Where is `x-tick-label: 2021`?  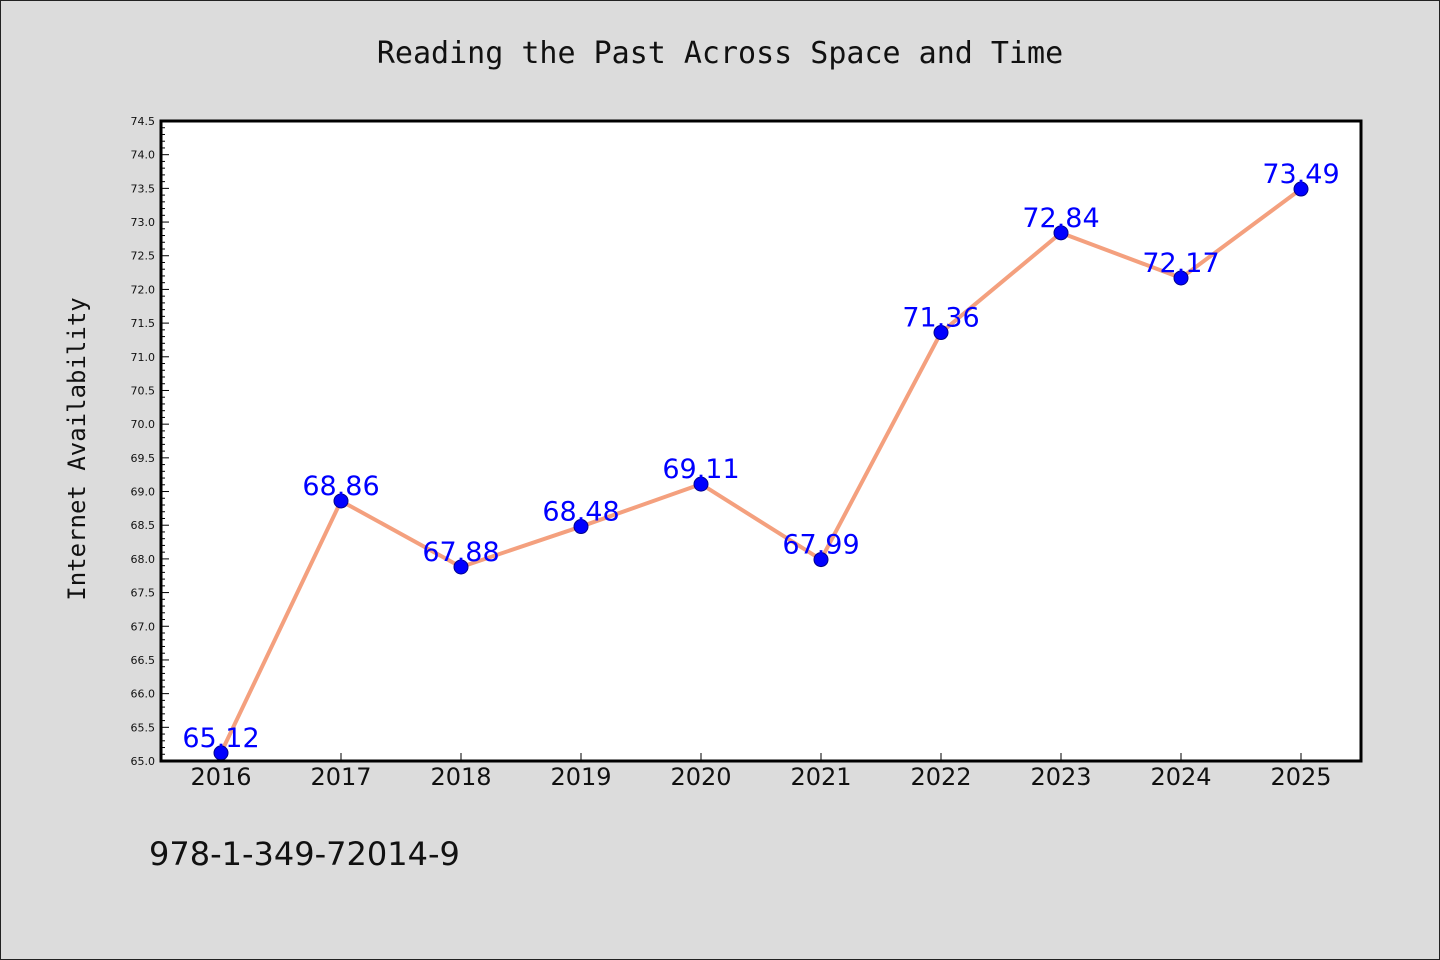
x-tick-label: 2021 is located at coordinates (820, 777).